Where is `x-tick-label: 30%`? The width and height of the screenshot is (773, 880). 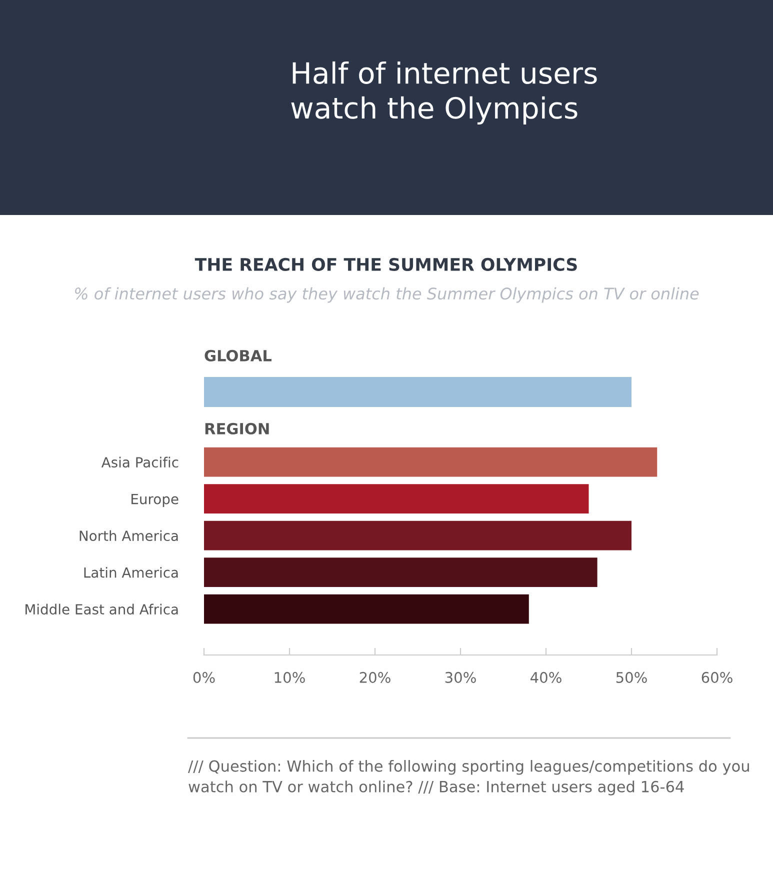
x-tick-label: 30% is located at coordinates (460, 677).